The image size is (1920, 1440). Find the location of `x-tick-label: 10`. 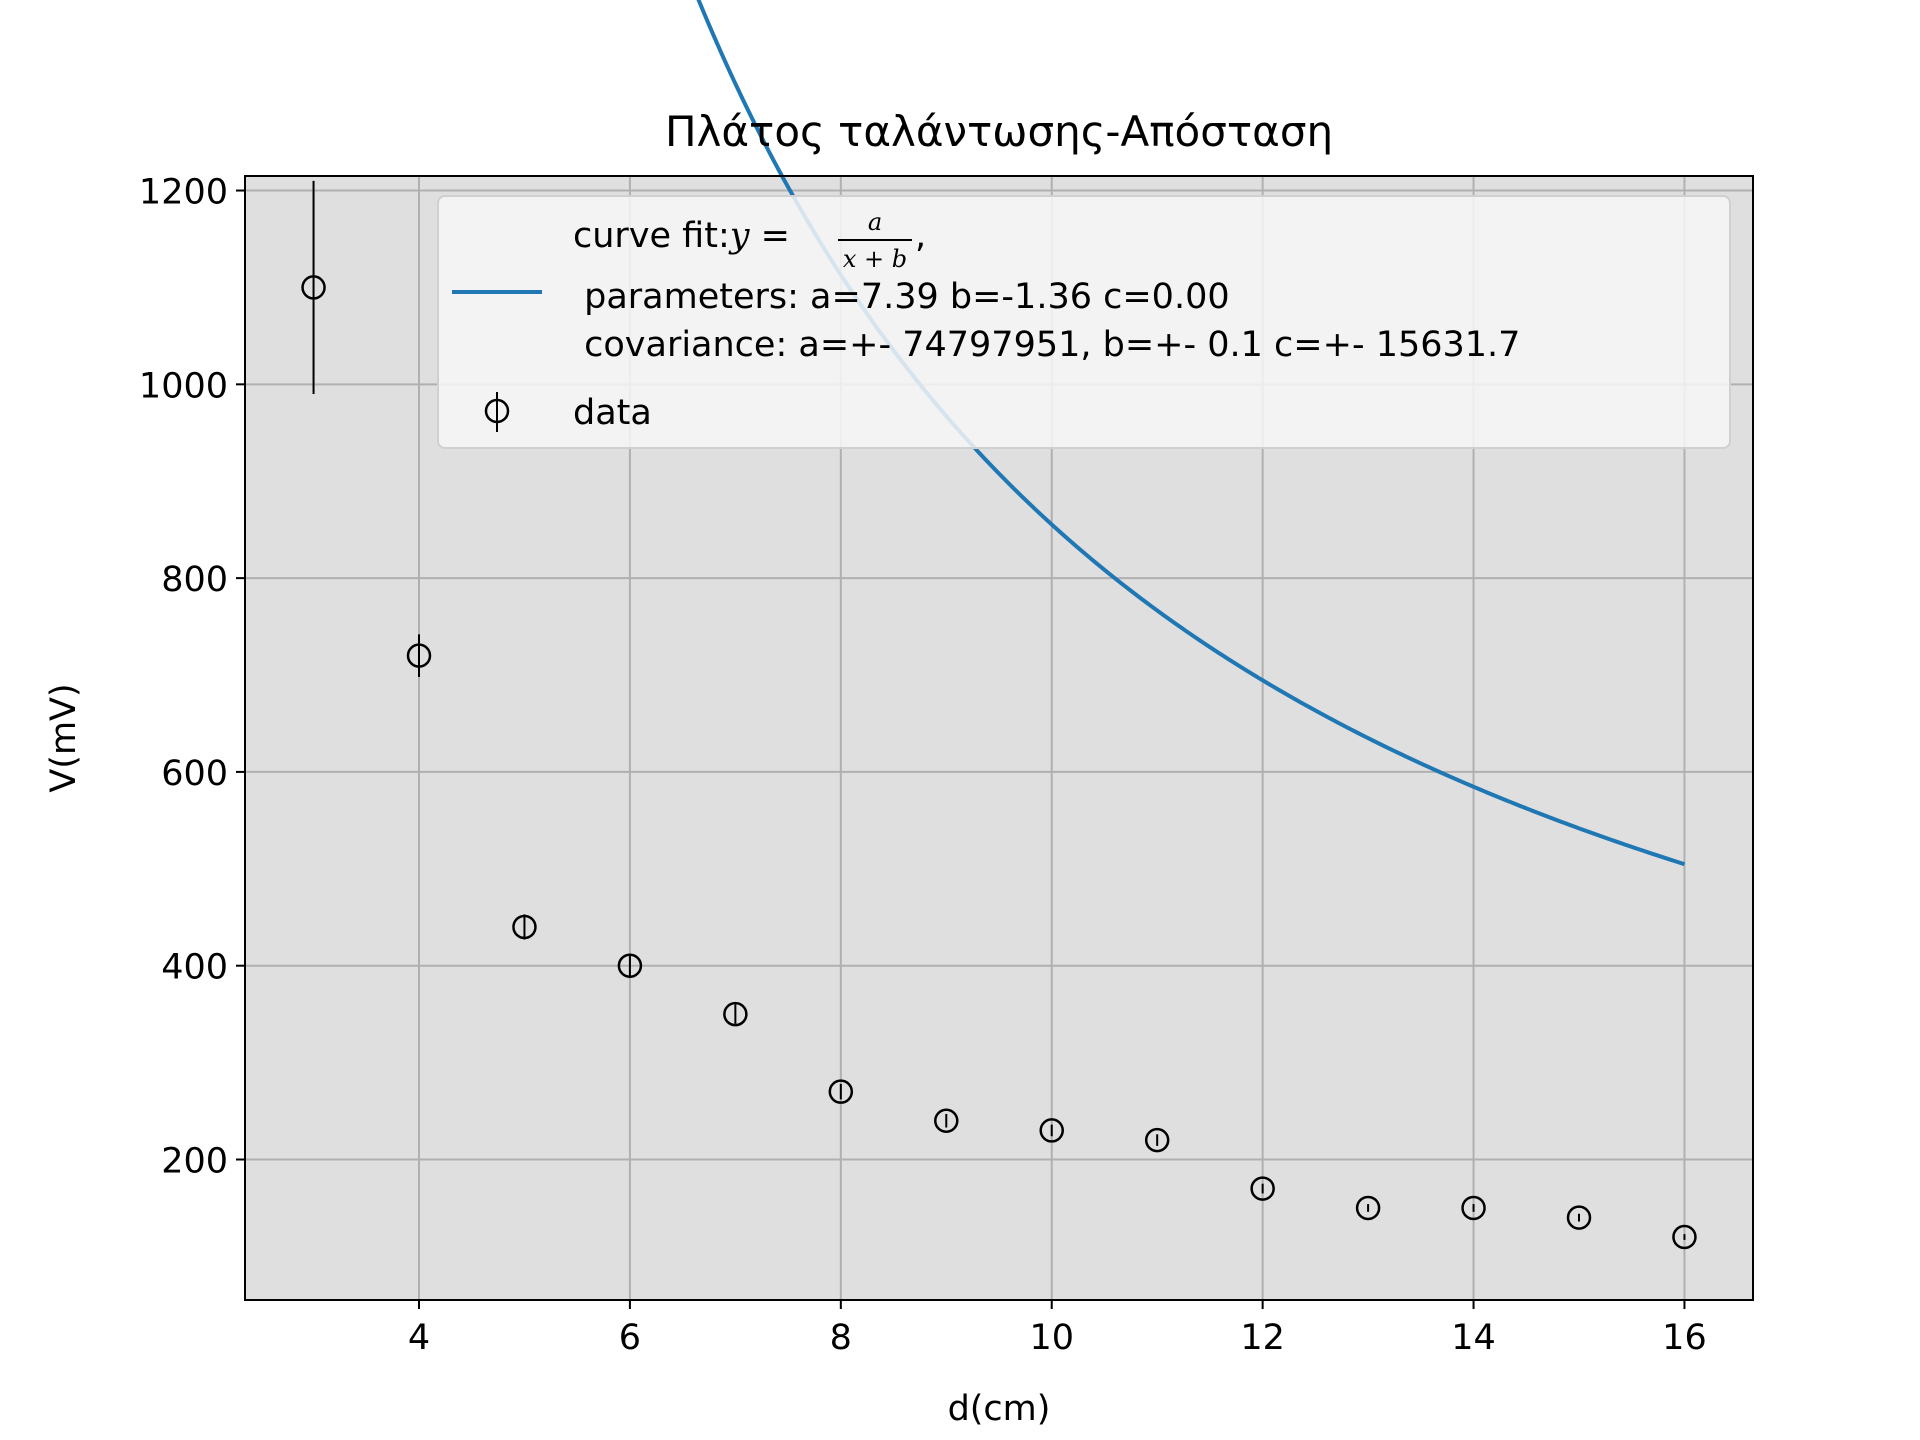

x-tick-label: 10 is located at coordinates (1051, 1338).